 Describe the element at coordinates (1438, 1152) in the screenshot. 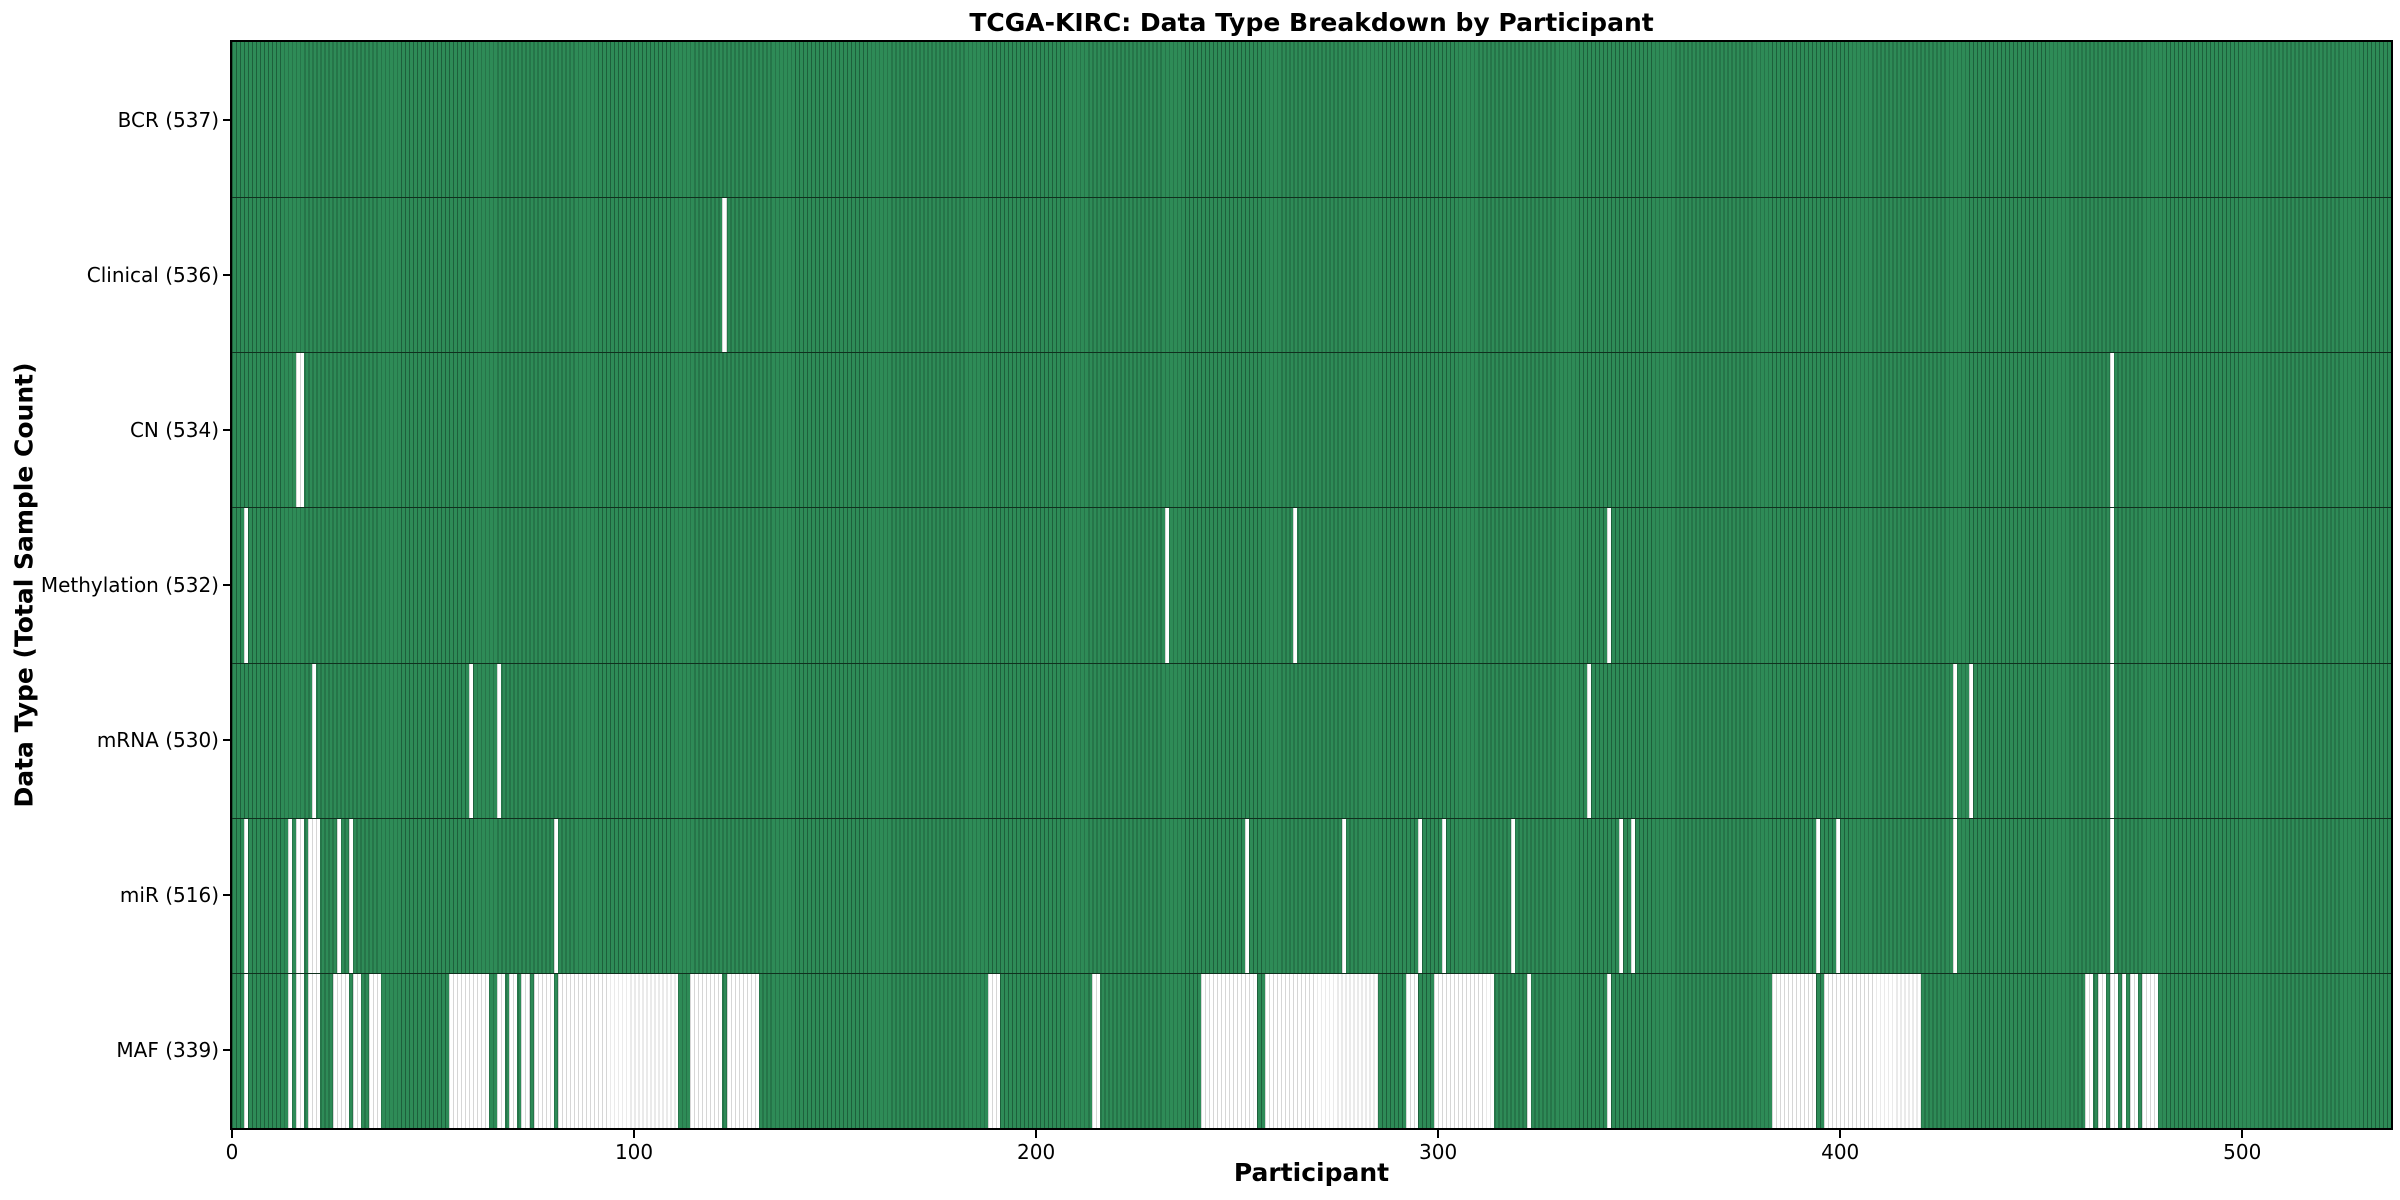

I see `xtick-label-300: 300` at that location.